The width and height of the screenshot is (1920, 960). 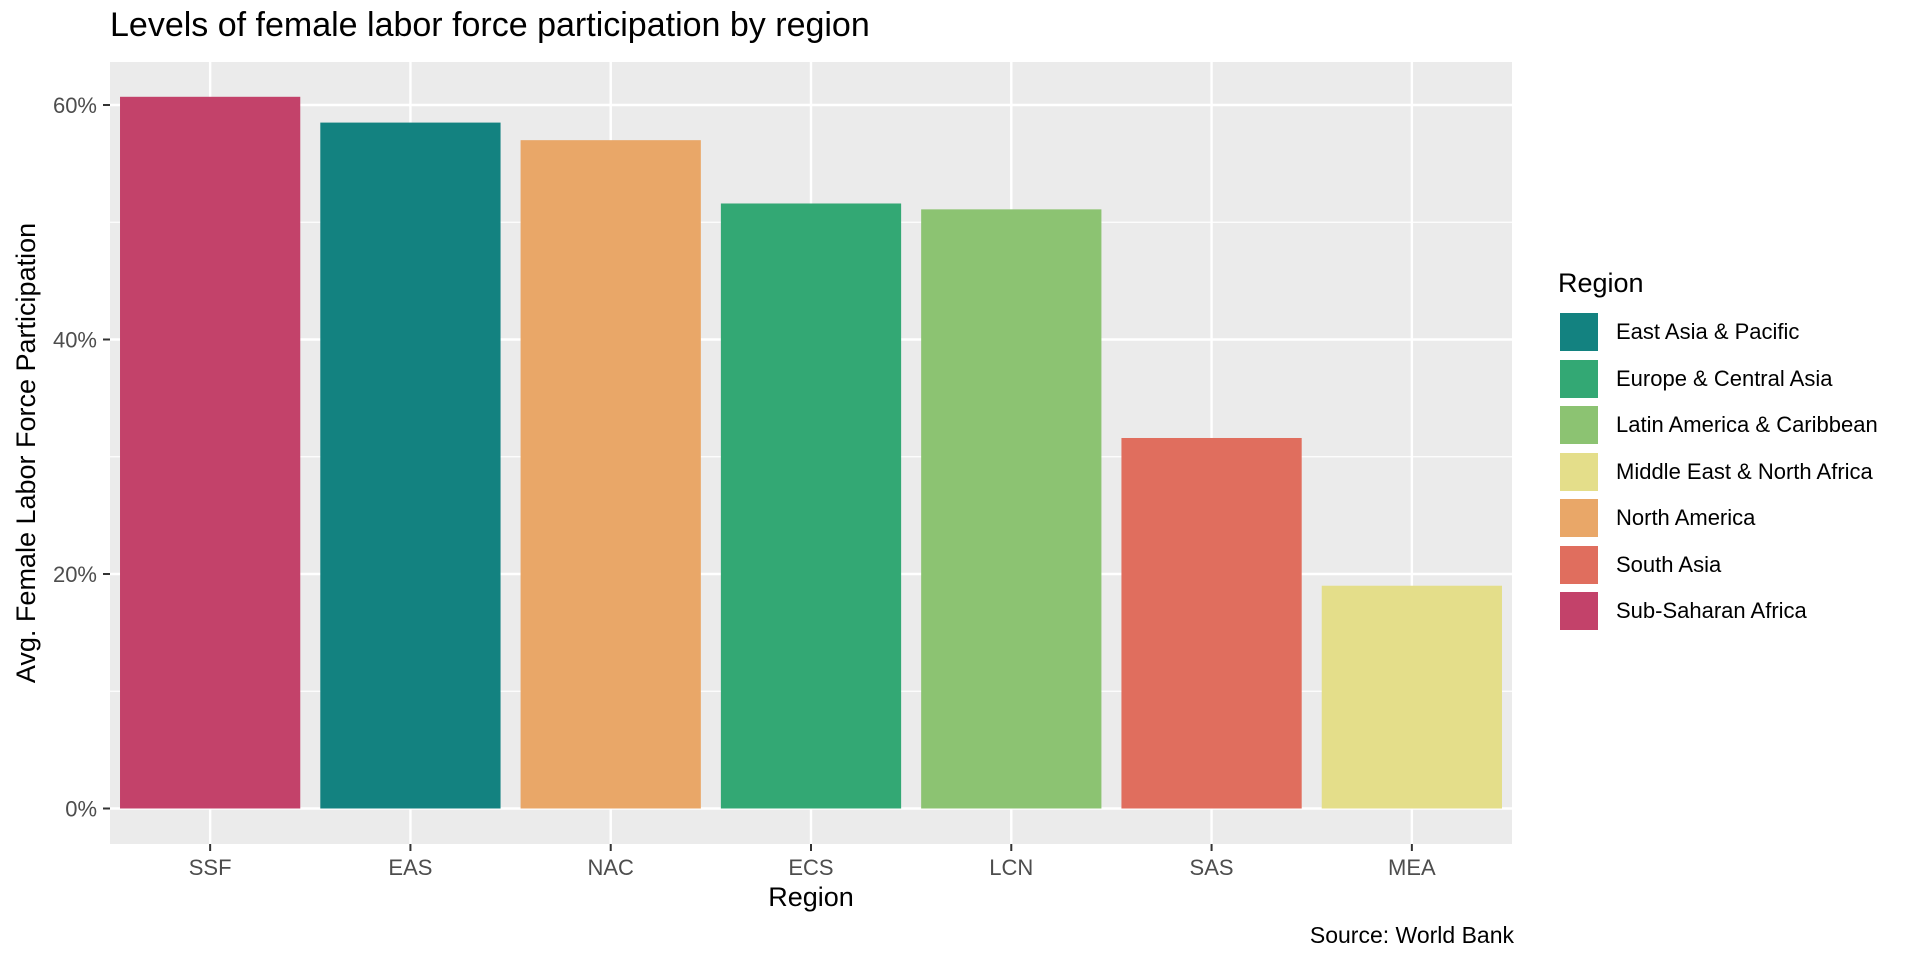 What do you see at coordinates (26, 453) in the screenshot?
I see `y-axis-title: Avg. Female Labor Force Participation` at bounding box center [26, 453].